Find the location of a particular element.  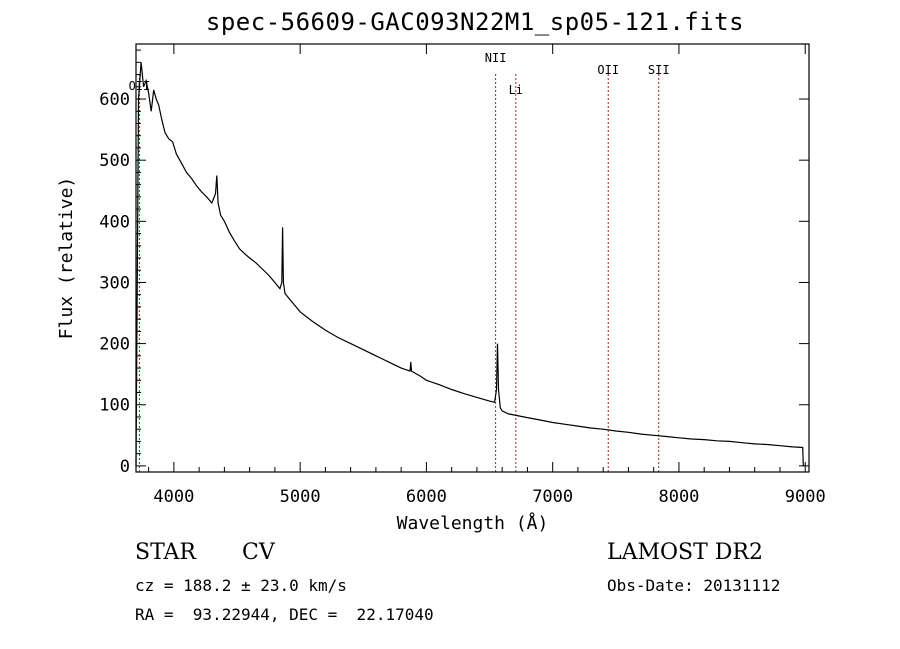

object-subclass: CV is located at coordinates (258, 552).